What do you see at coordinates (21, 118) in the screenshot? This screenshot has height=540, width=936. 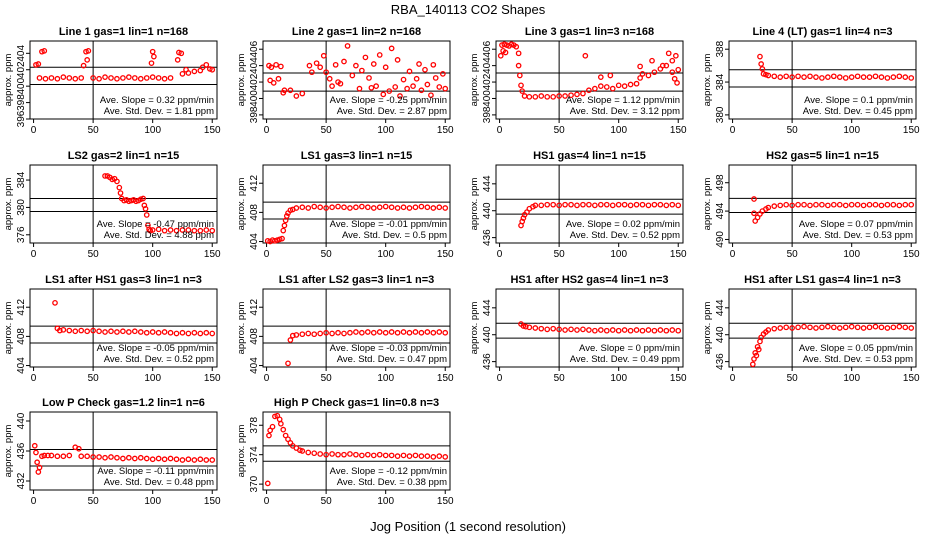 I see `y-tick-label: 396` at bounding box center [21, 118].